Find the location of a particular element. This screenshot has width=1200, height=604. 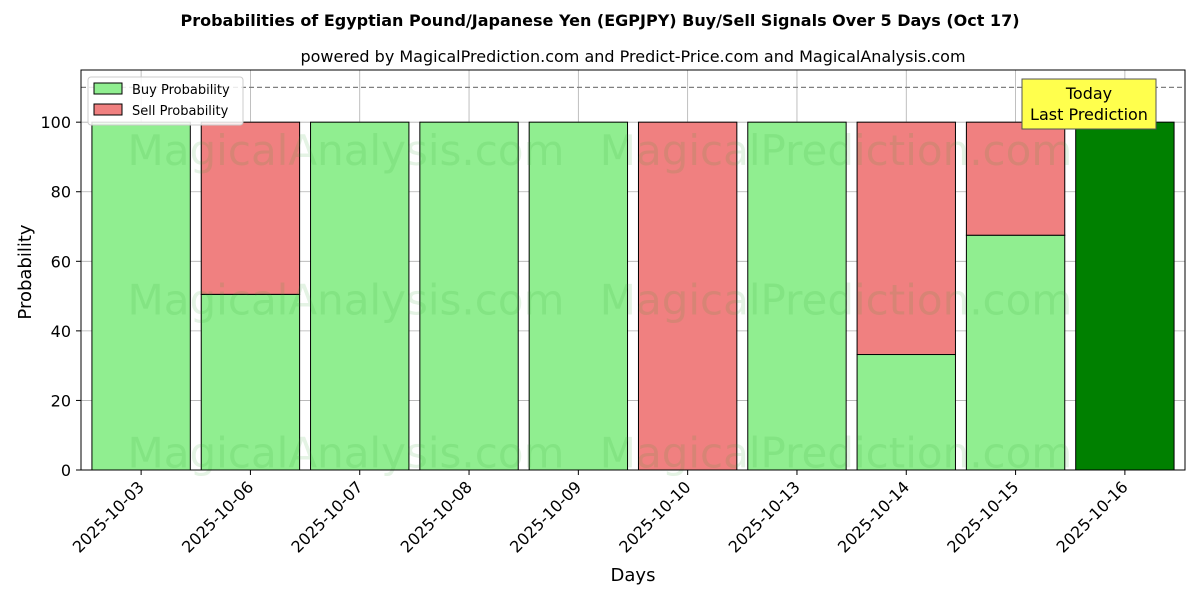

x-tick-label: 2025-10-15 is located at coordinates (982, 516).